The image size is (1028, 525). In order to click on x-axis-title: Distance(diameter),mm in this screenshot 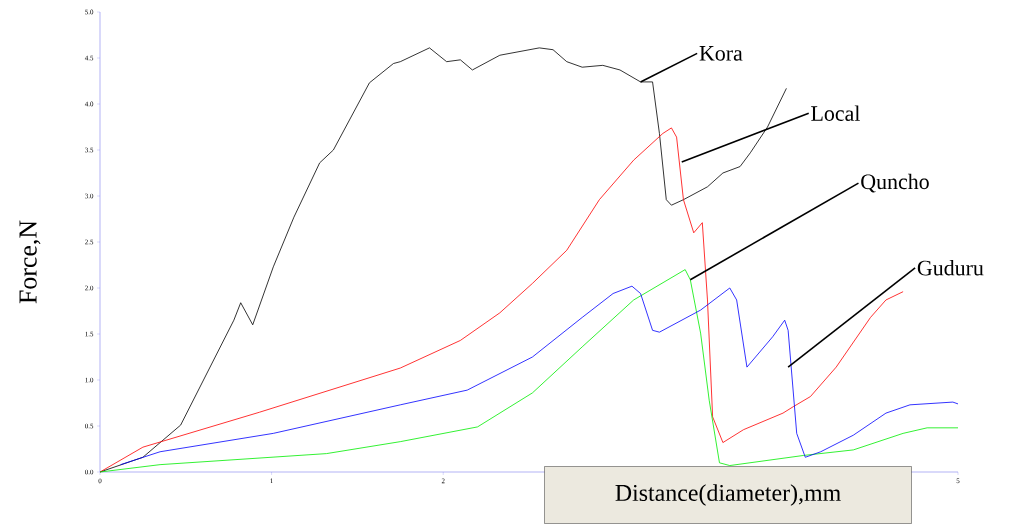, I will do `click(728, 495)`.